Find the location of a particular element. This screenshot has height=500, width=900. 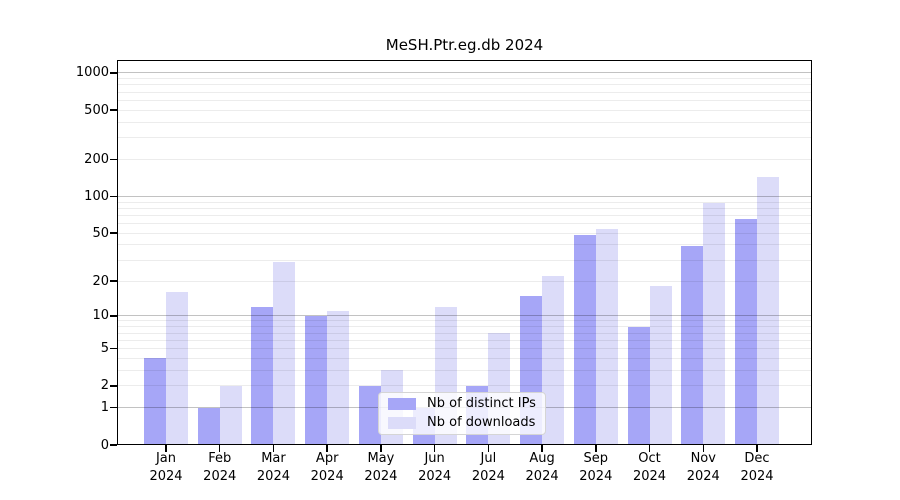

bar-nb-of-downloads-jan is located at coordinates (177, 368).